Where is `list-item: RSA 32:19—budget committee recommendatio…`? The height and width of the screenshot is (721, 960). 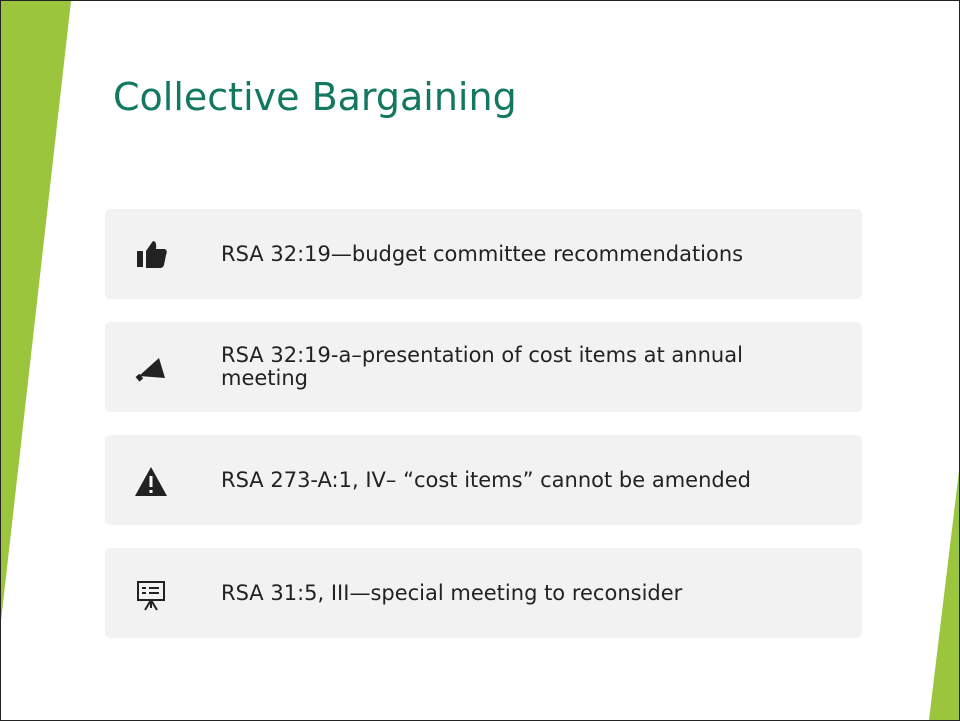 list-item: RSA 32:19—budget committee recommendatio… is located at coordinates (483, 254).